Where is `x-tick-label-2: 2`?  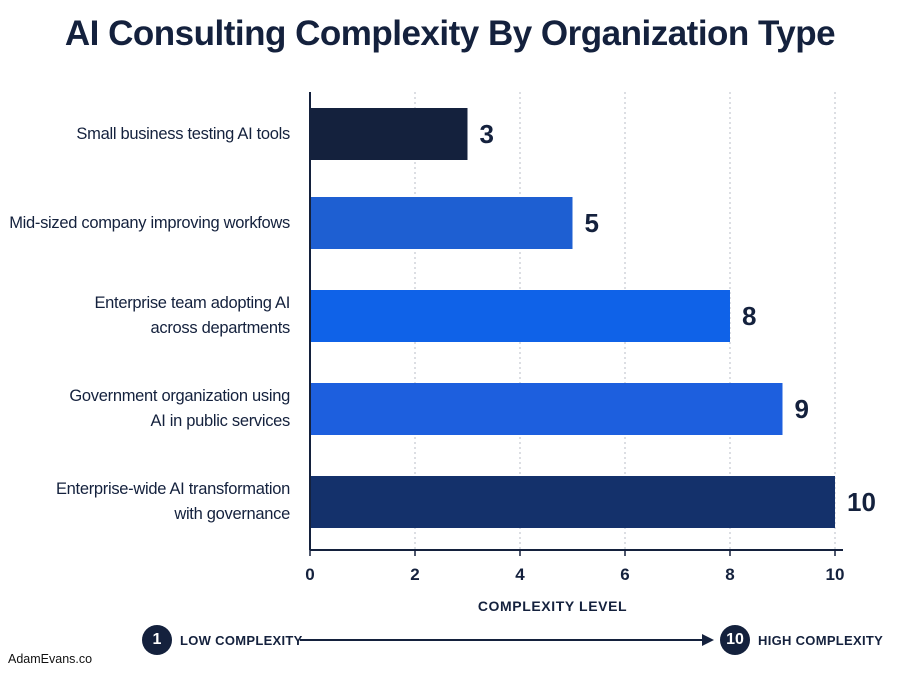 x-tick-label-2: 2 is located at coordinates (414, 574).